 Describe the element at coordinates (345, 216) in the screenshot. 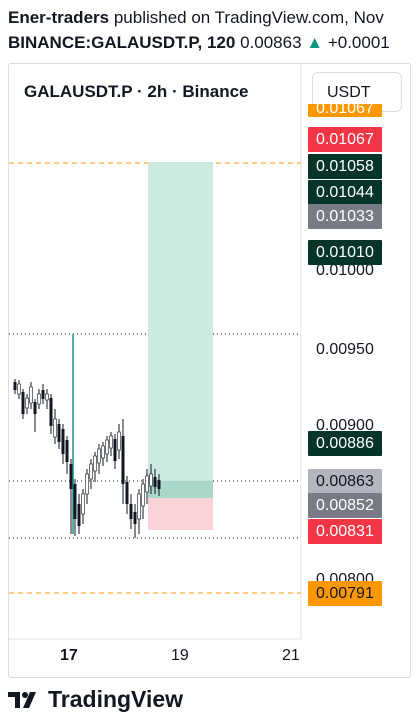

I see `price-tag: 0.01033` at that location.